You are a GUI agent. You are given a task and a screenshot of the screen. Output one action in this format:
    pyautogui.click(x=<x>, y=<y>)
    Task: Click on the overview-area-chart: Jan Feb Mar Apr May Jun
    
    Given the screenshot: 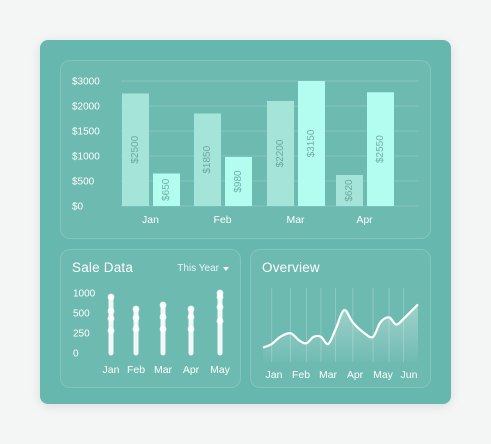 What is the action you would take?
    pyautogui.click(x=340, y=334)
    